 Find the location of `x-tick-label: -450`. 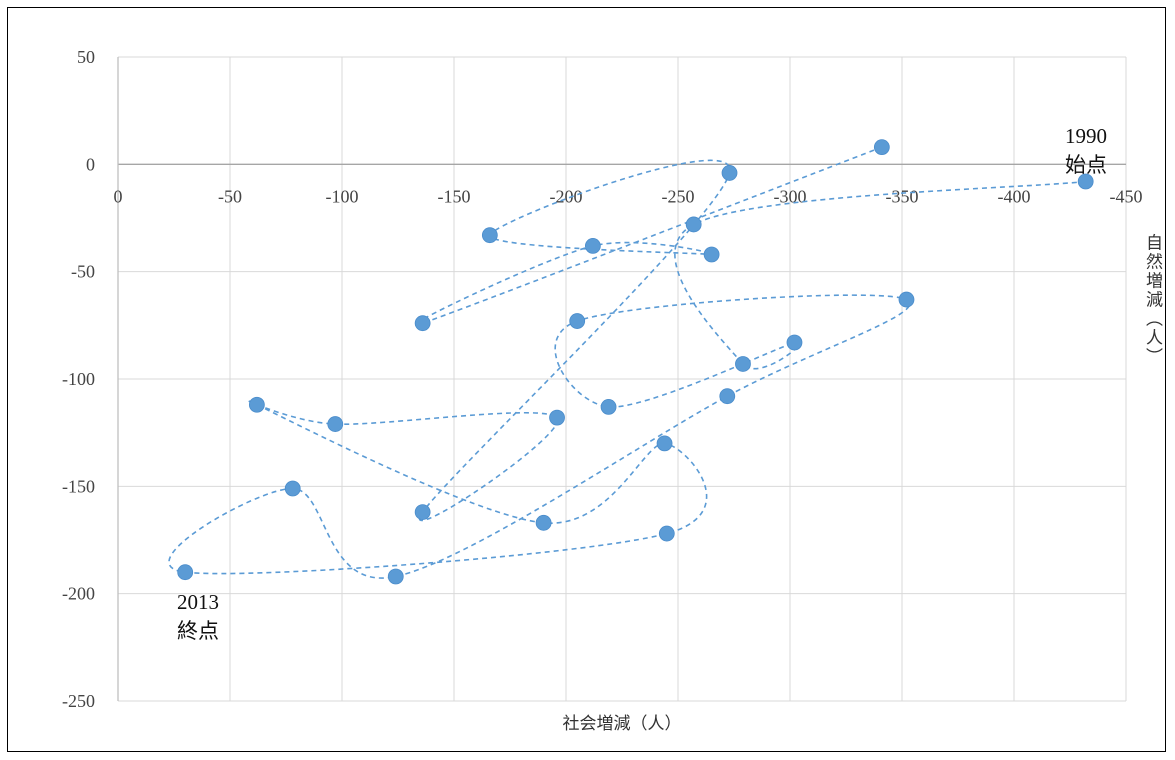

x-tick-label: -450 is located at coordinates (1126, 196).